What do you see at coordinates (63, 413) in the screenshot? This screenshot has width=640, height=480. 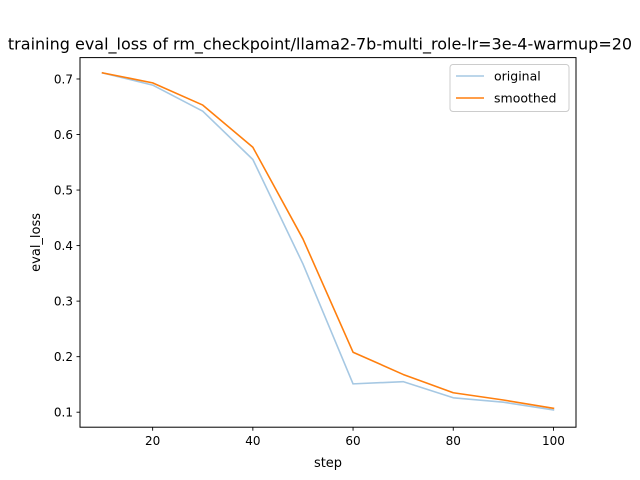 I see `y-tick-label: 0.1` at bounding box center [63, 413].